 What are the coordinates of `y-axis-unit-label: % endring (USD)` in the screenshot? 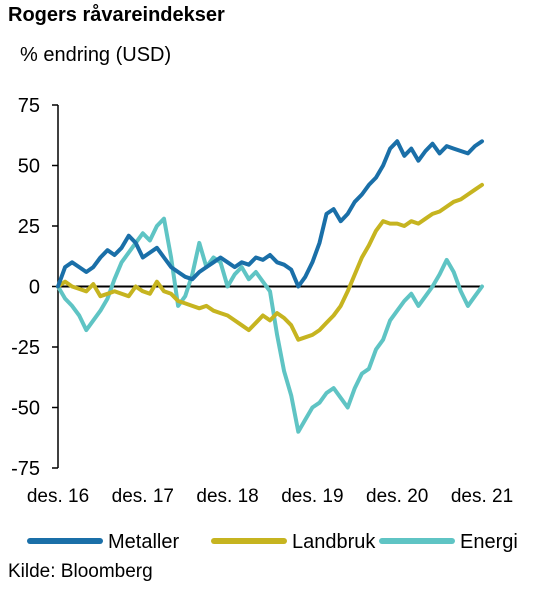 It's located at (96, 55).